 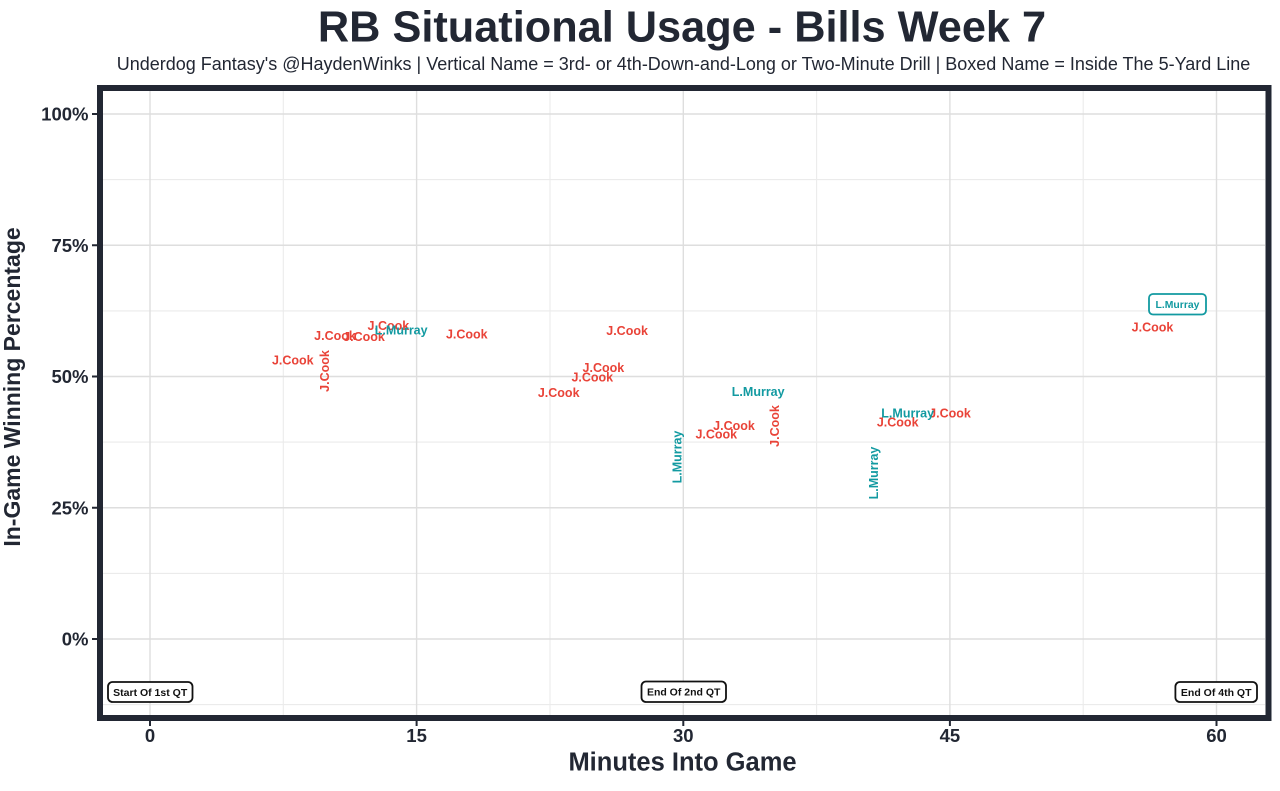 What do you see at coordinates (69, 376) in the screenshot?
I see `svg-text: 50%` at bounding box center [69, 376].